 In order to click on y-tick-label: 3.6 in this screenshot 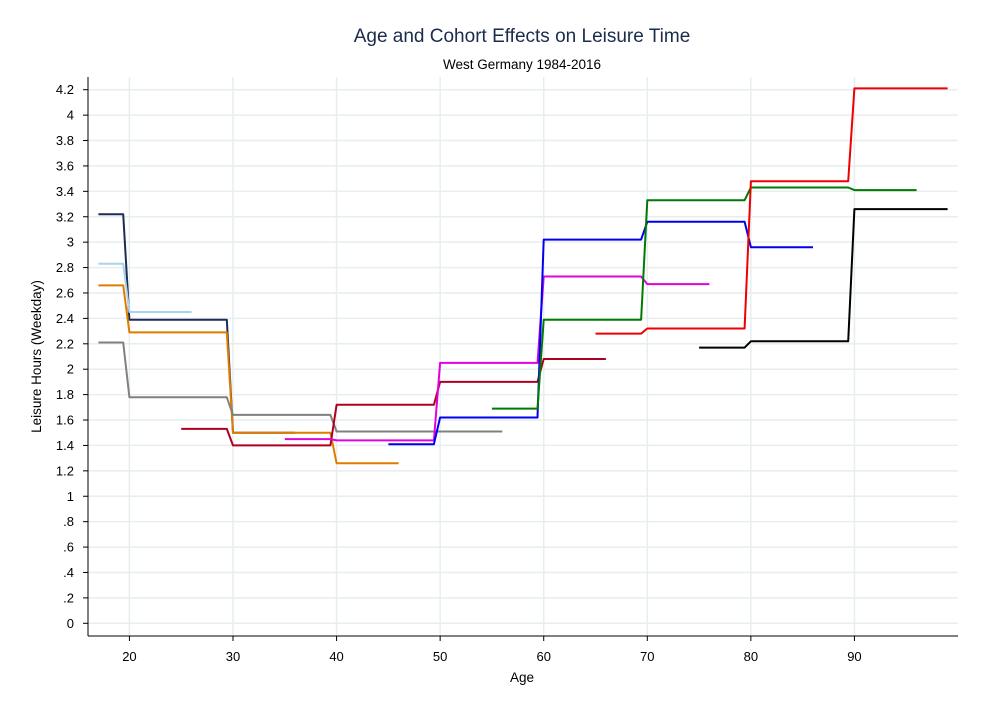, I will do `click(65, 165)`.